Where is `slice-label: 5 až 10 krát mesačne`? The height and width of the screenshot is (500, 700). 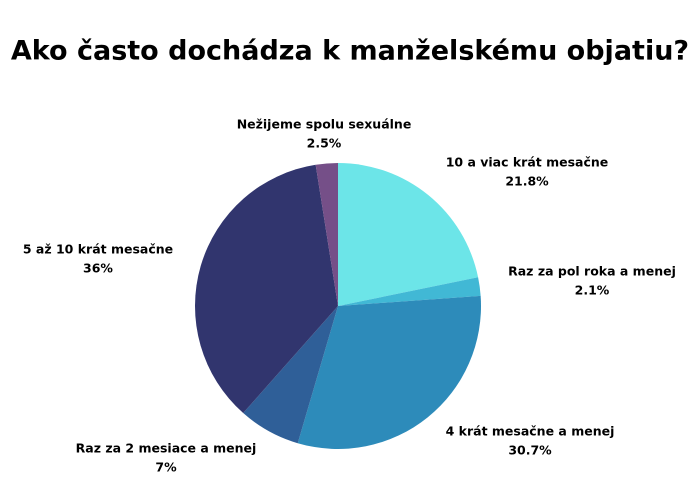
slice-label: 5 až 10 krát mesačne is located at coordinates (98, 249).